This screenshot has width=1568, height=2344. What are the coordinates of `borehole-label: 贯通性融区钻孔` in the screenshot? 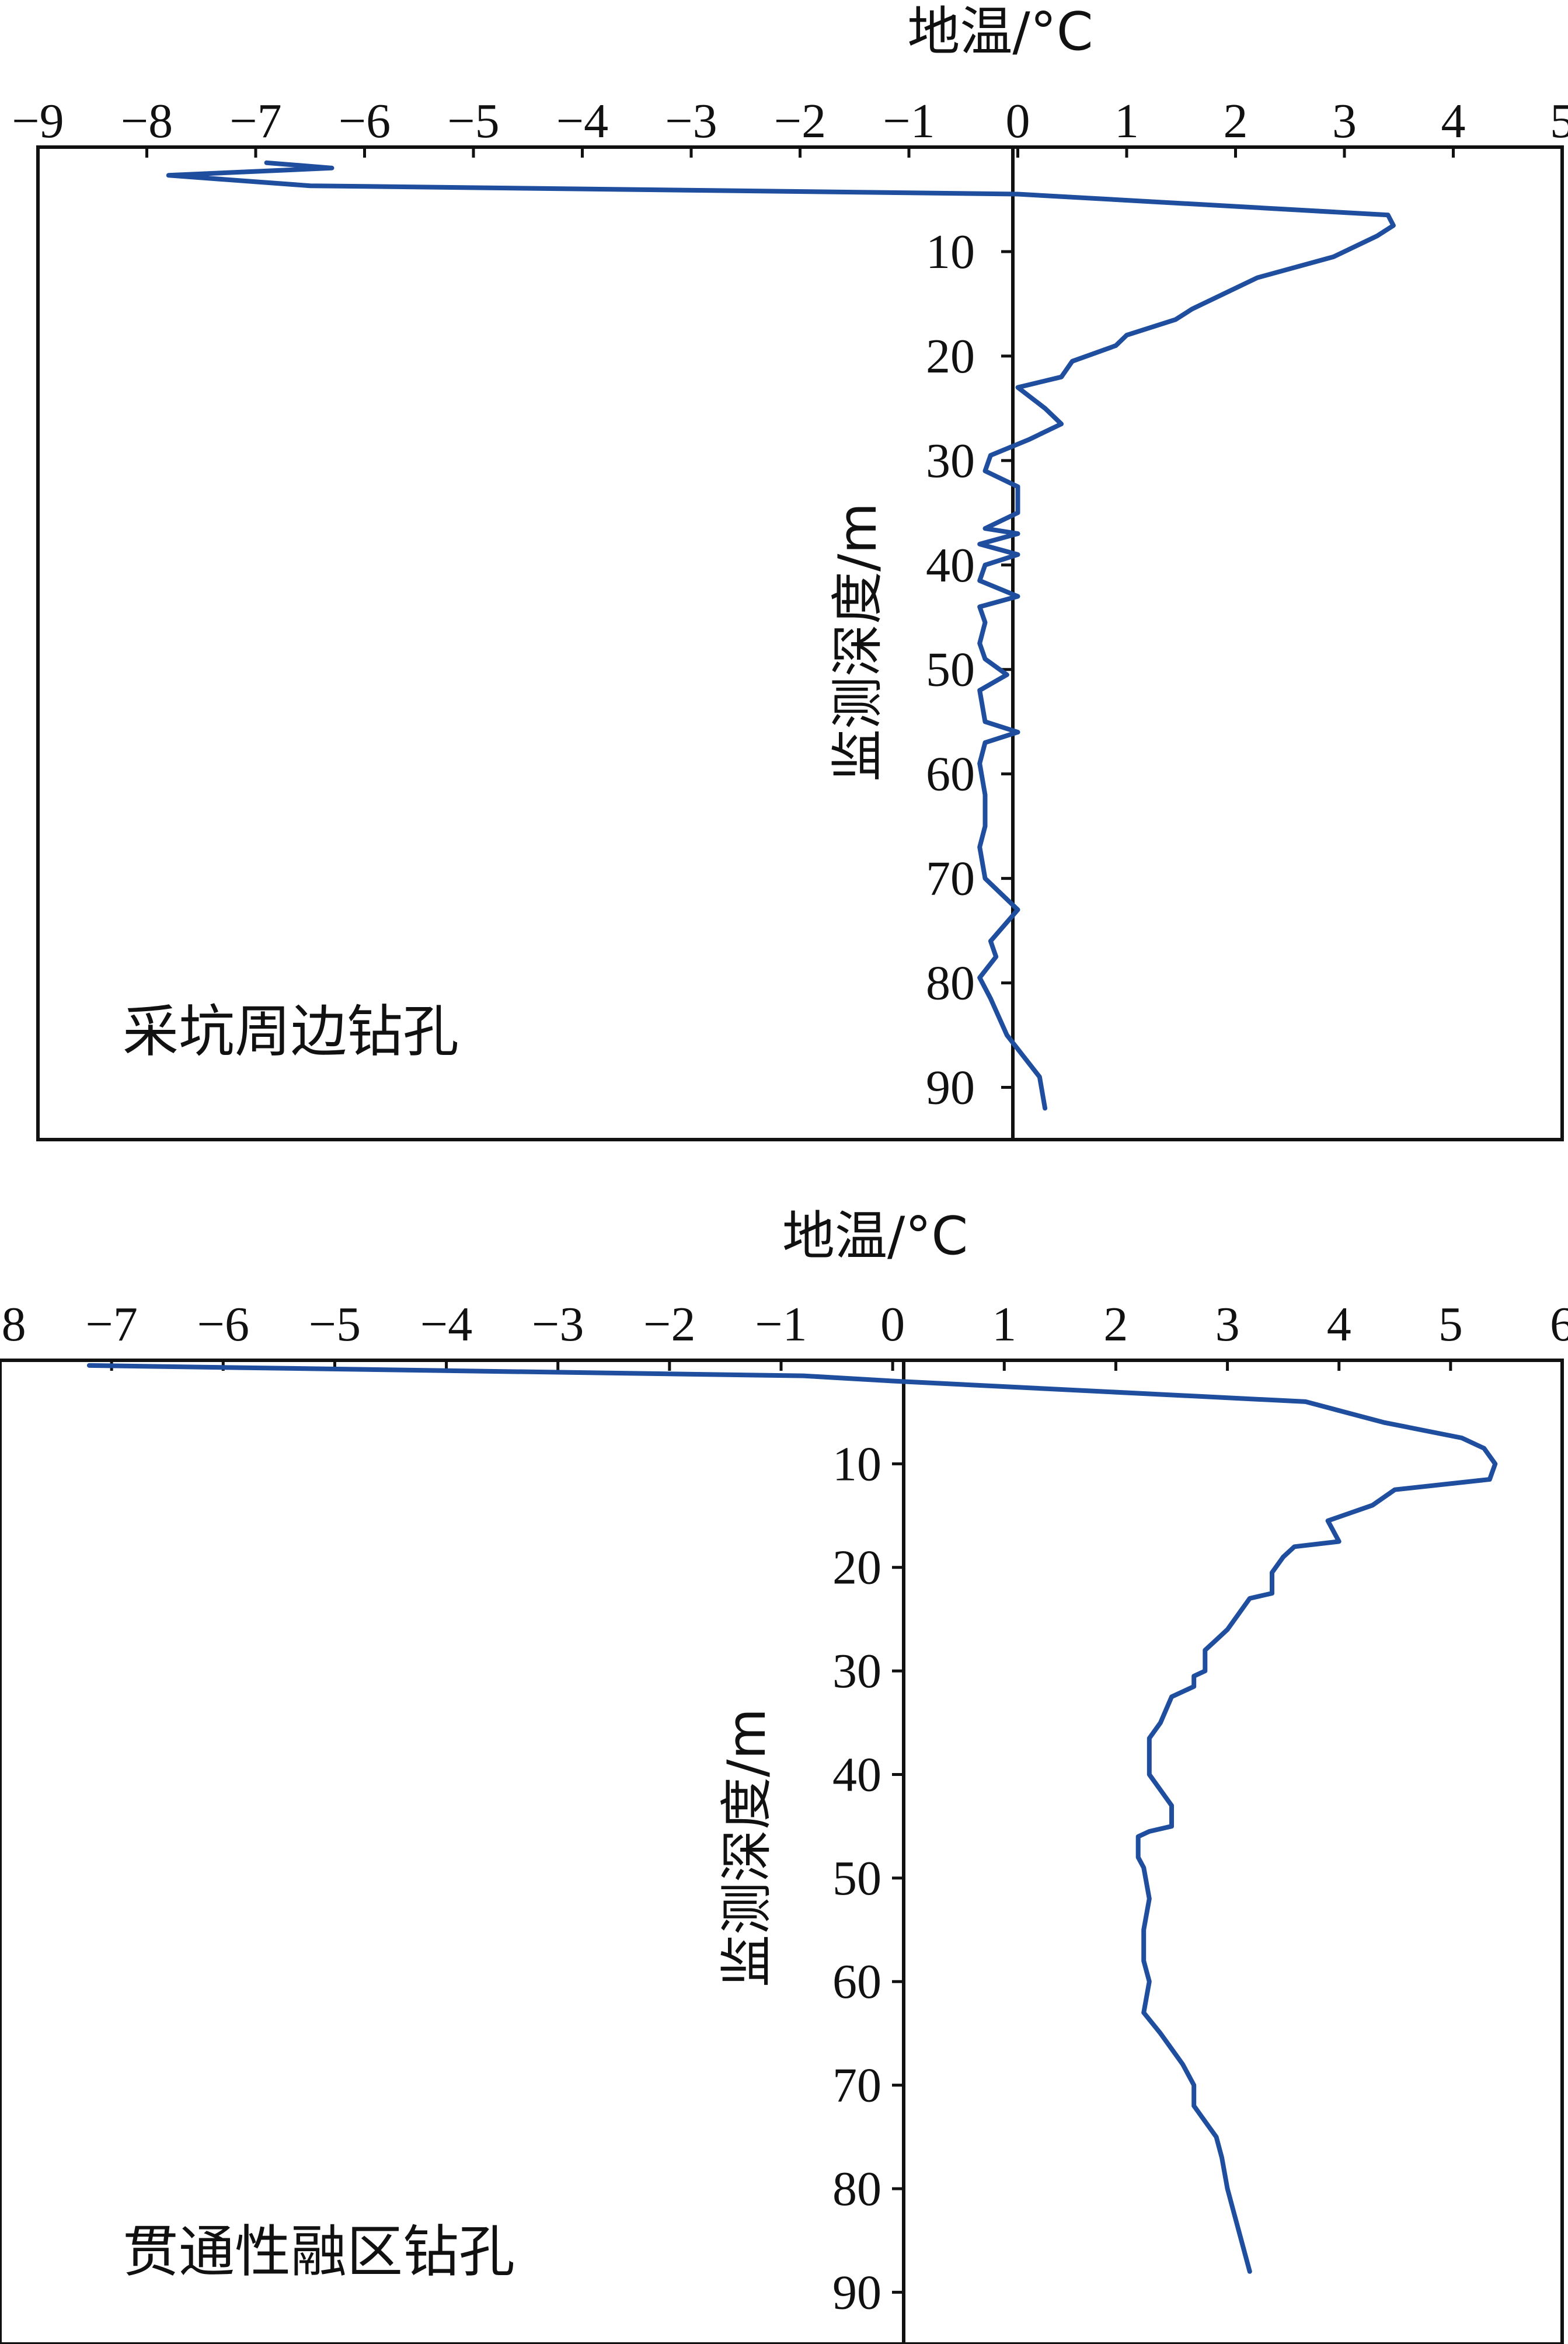 It's located at (319, 2251).